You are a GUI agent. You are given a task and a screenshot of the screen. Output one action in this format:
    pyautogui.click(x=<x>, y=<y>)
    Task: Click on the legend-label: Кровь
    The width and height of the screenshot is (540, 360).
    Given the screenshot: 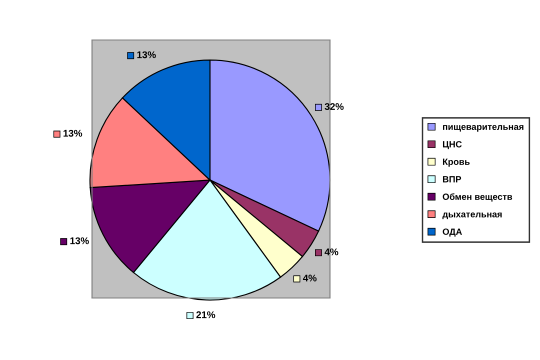 What is the action you would take?
    pyautogui.click(x=456, y=162)
    